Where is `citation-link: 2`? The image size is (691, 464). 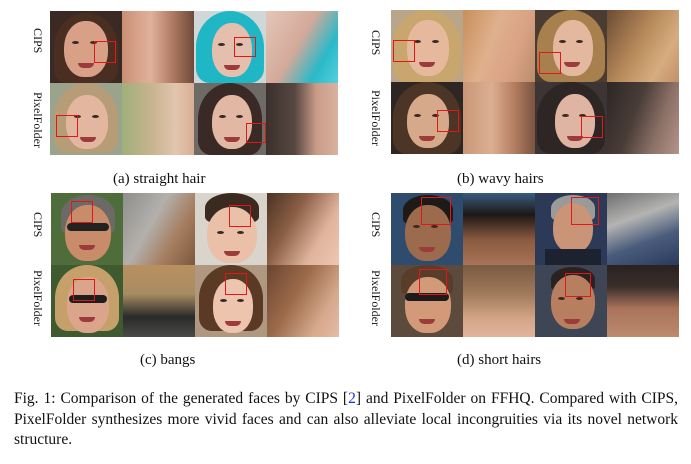
citation-link: 2 is located at coordinates (352, 398).